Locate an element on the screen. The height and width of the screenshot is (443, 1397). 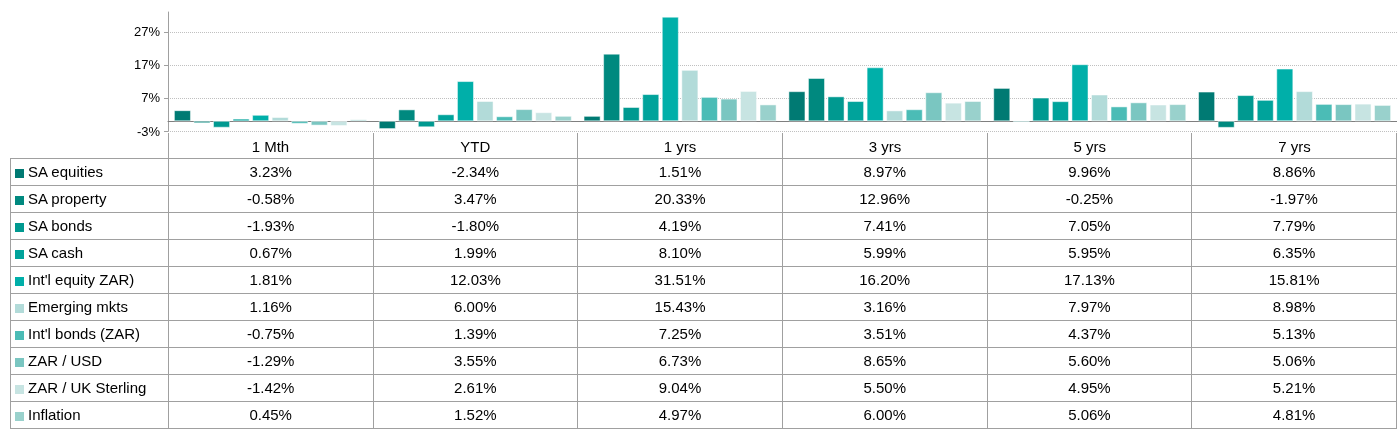
data-label: -0.58% is located at coordinates (270, 198).